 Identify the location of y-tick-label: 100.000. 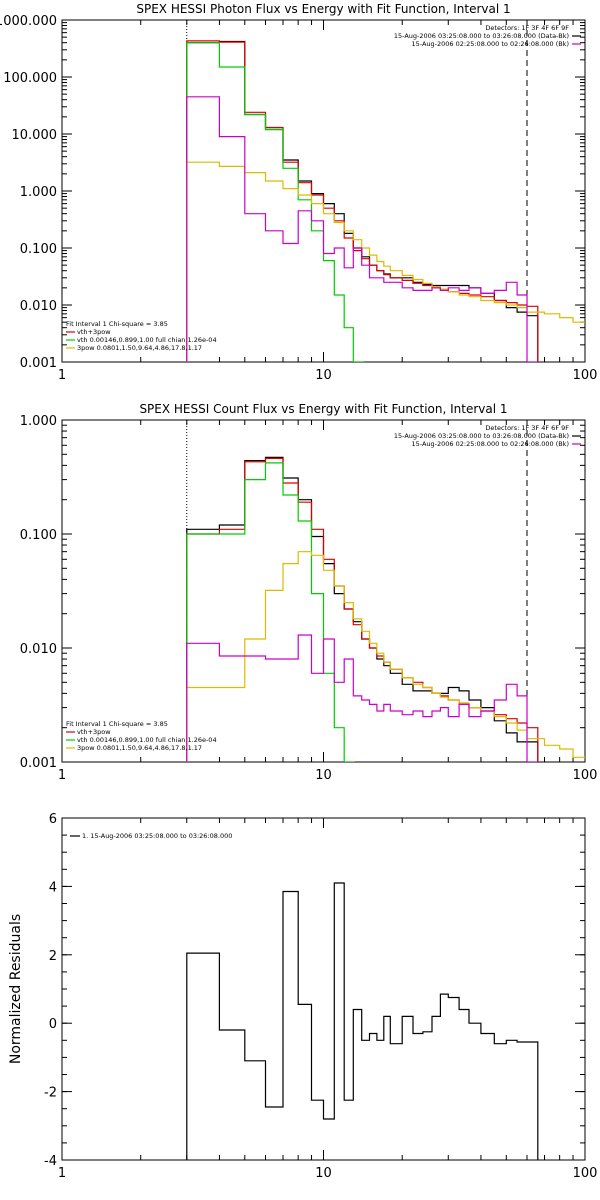
(30, 78).